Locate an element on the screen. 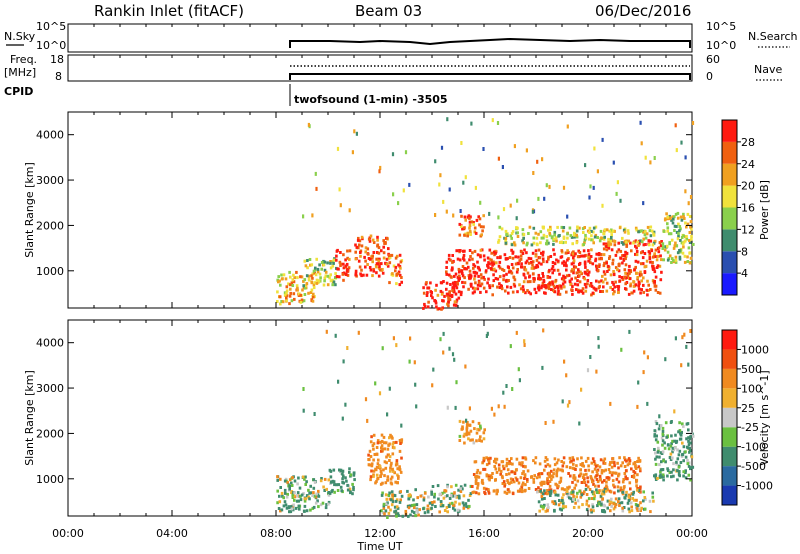 The image size is (800, 554). nsearch-label: N.Search is located at coordinates (773, 36).